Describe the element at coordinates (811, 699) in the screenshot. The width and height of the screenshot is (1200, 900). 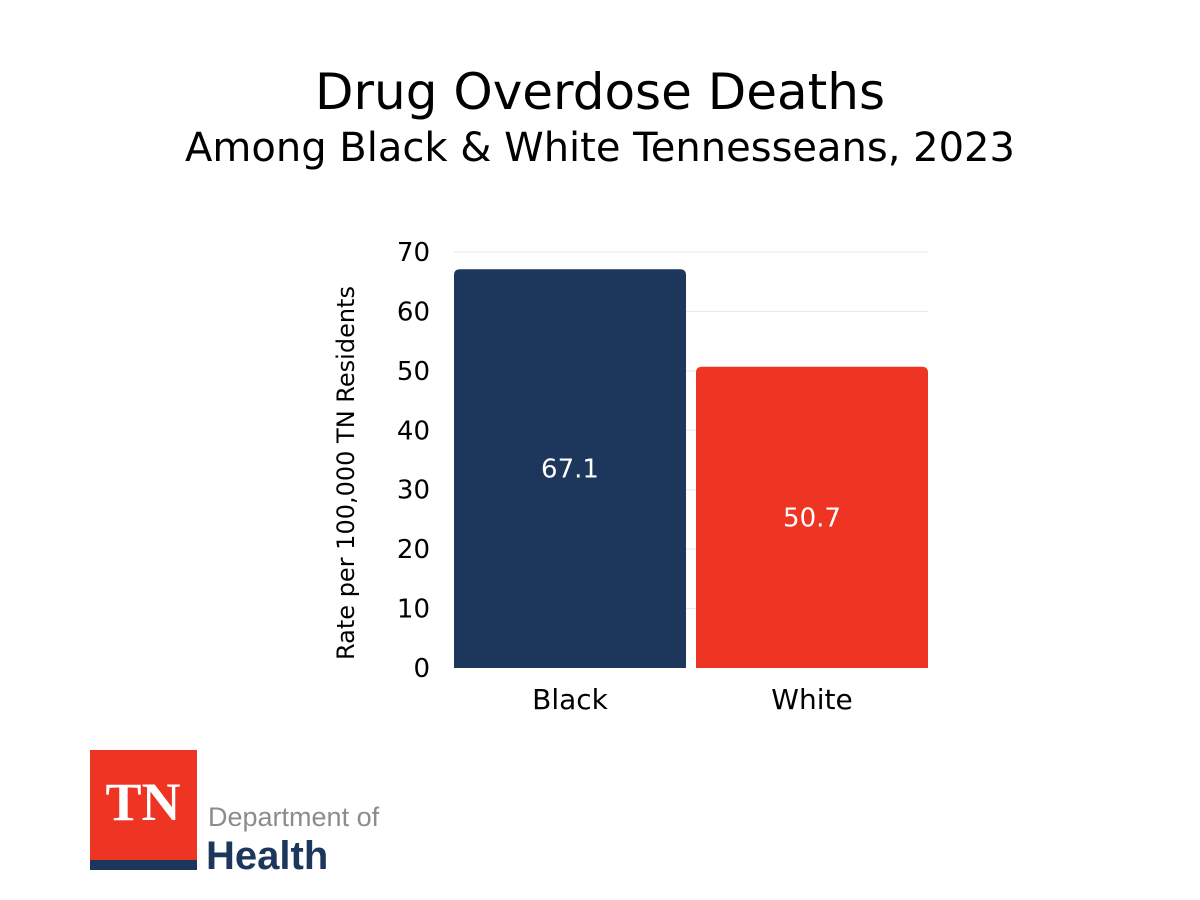
I see `x-tick-label: White` at that location.